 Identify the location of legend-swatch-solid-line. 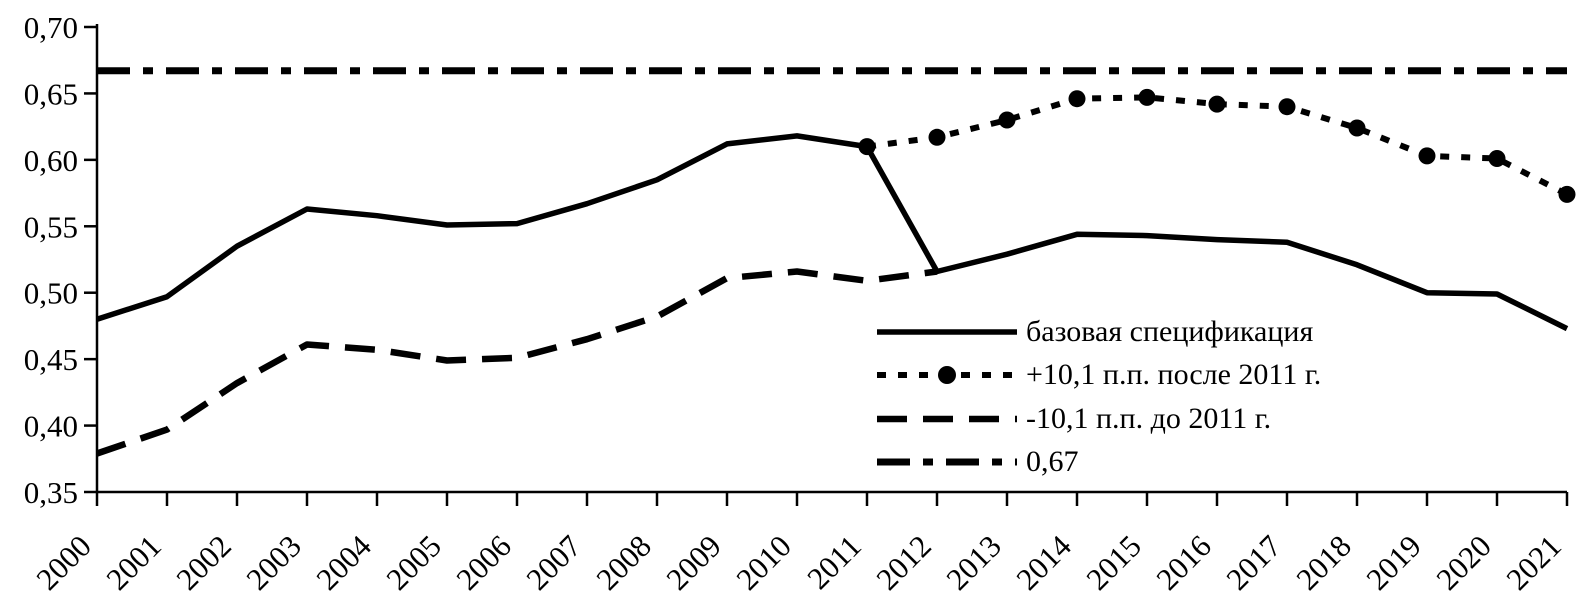
(947, 332).